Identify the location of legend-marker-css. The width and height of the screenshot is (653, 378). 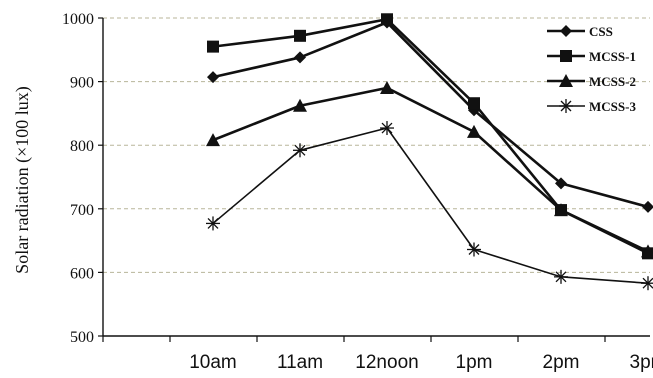
(566, 31).